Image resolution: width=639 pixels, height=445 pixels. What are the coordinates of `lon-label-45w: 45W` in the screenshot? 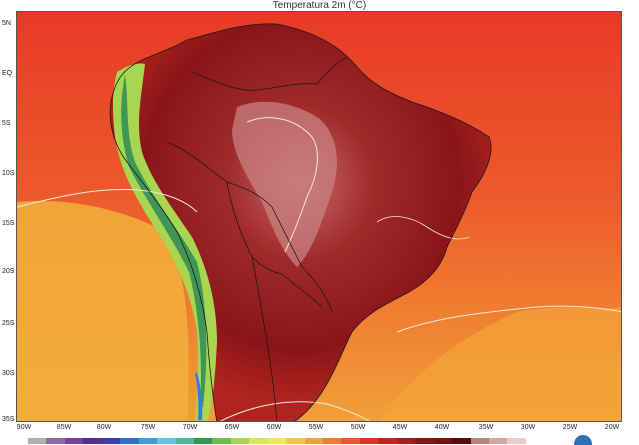 It's located at (400, 427).